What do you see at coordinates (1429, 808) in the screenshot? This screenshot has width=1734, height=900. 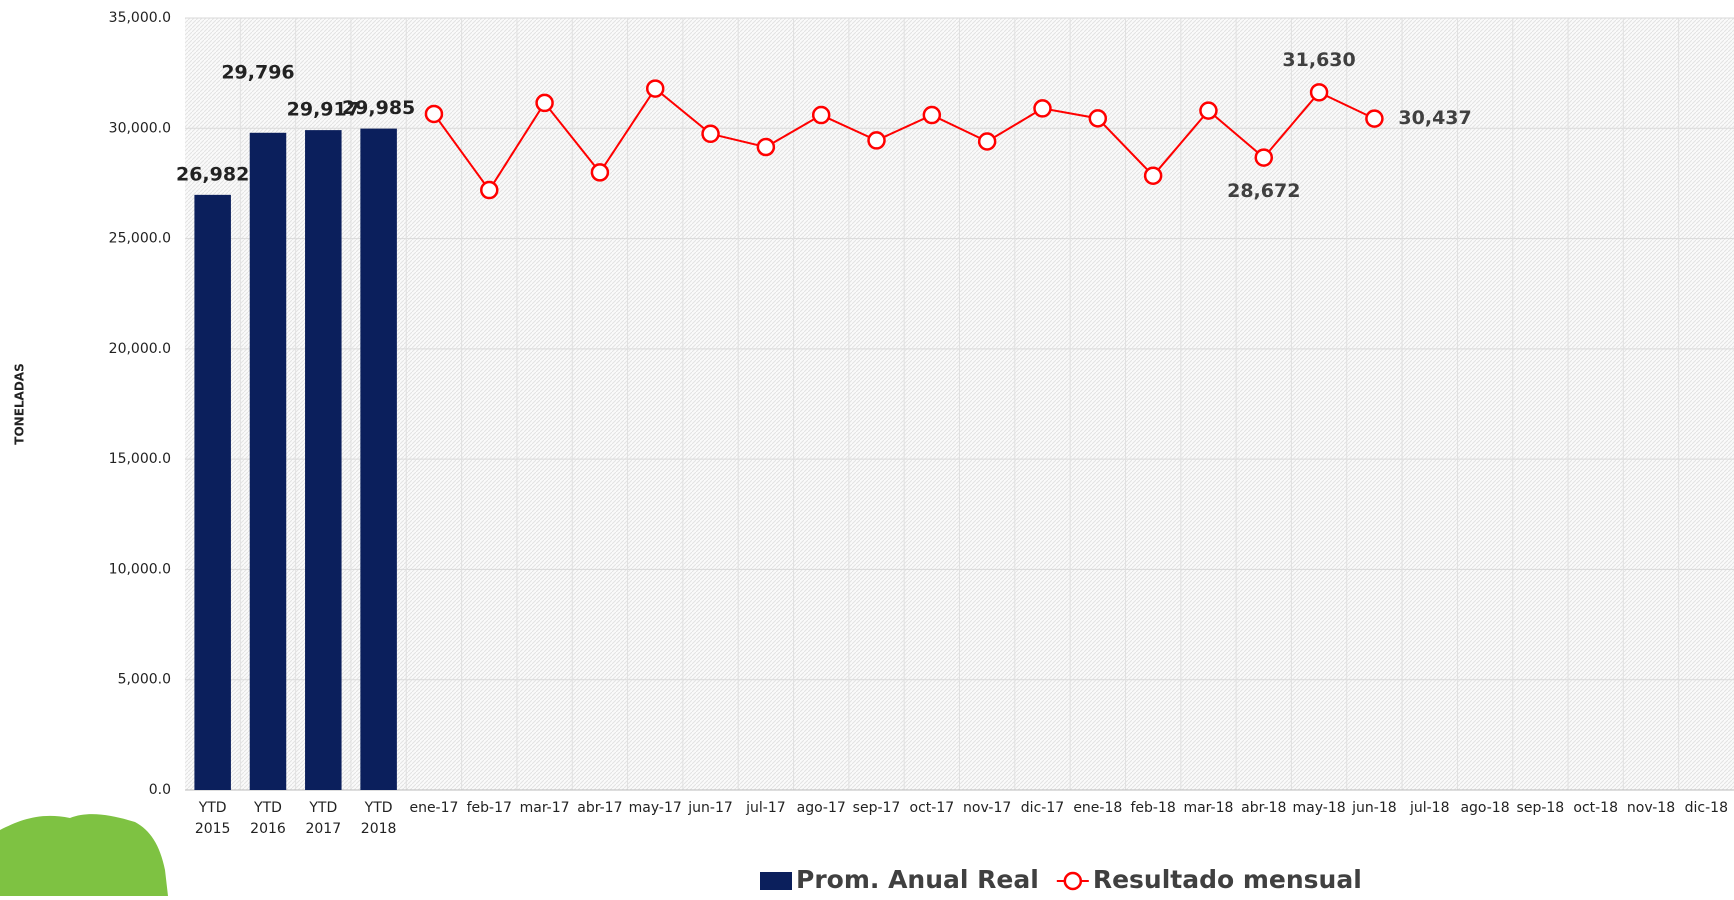 I see `x-tick-label: jul-18` at bounding box center [1429, 808].